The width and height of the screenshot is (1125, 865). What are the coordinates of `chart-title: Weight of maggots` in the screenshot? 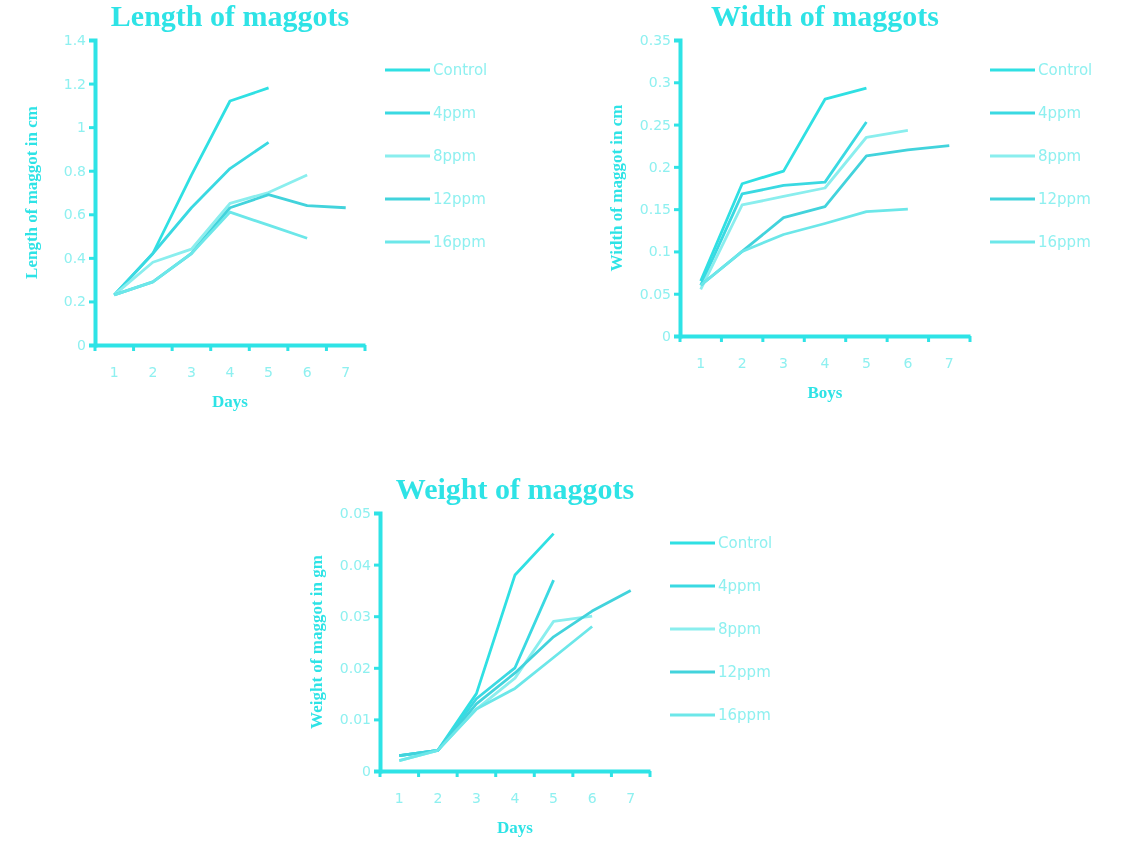 It's located at (515, 488).